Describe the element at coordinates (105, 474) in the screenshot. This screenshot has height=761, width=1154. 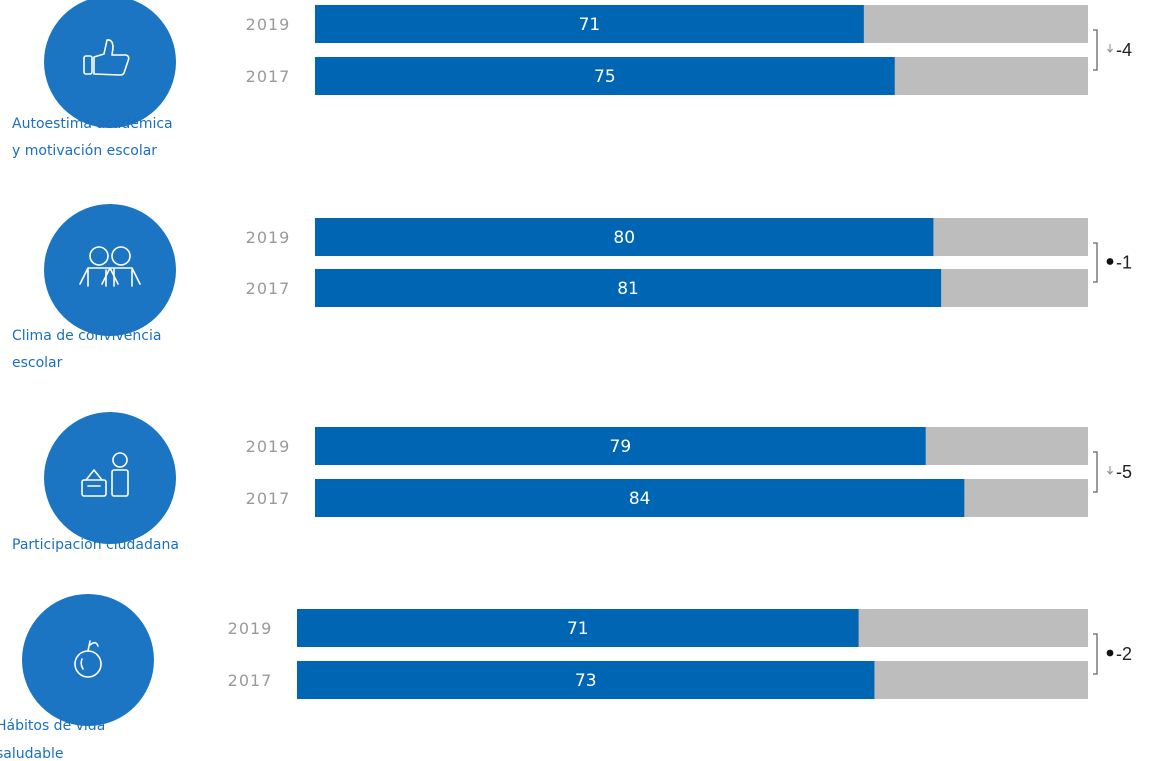
I see `ballot-voting-icon` at that location.